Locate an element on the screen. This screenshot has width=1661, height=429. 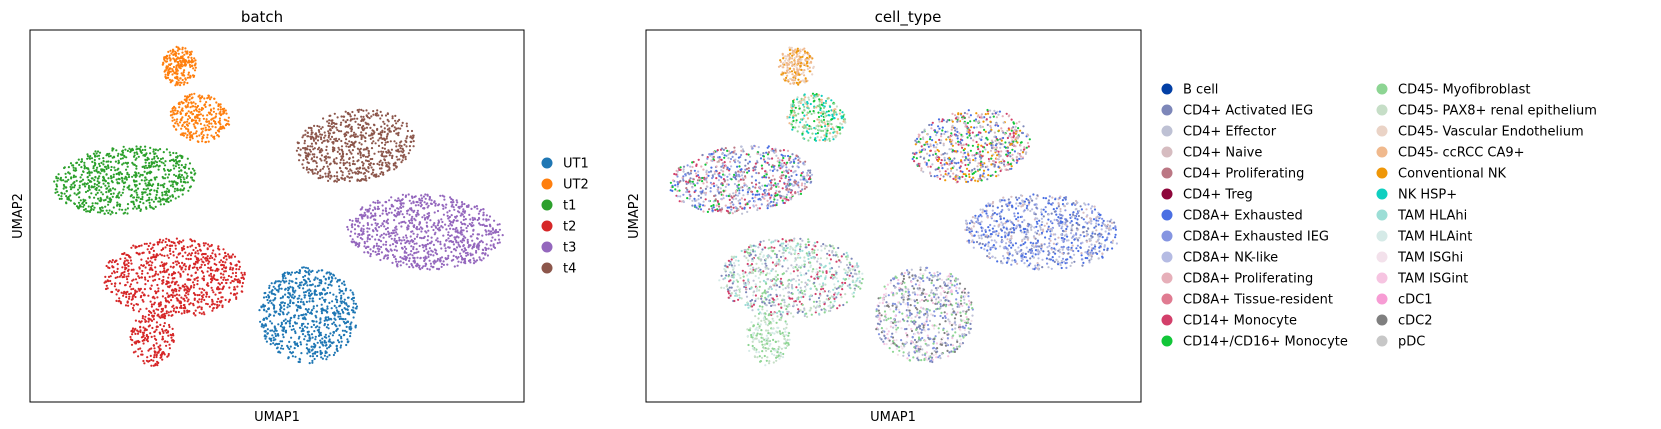
batch-legend-label: t4 is located at coordinates (569, 269).